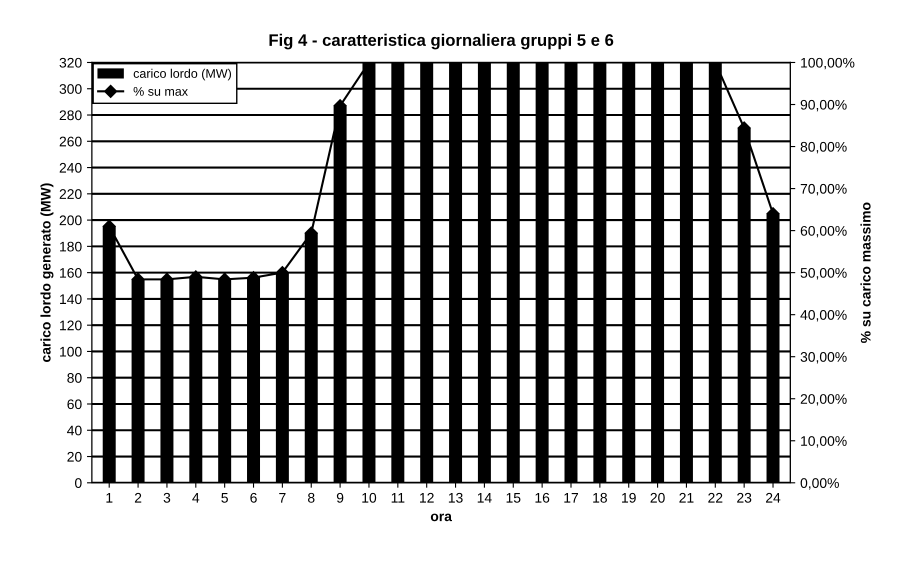 This screenshot has height=568, width=919. I want to click on y-tick-label: 40, so click(74, 431).